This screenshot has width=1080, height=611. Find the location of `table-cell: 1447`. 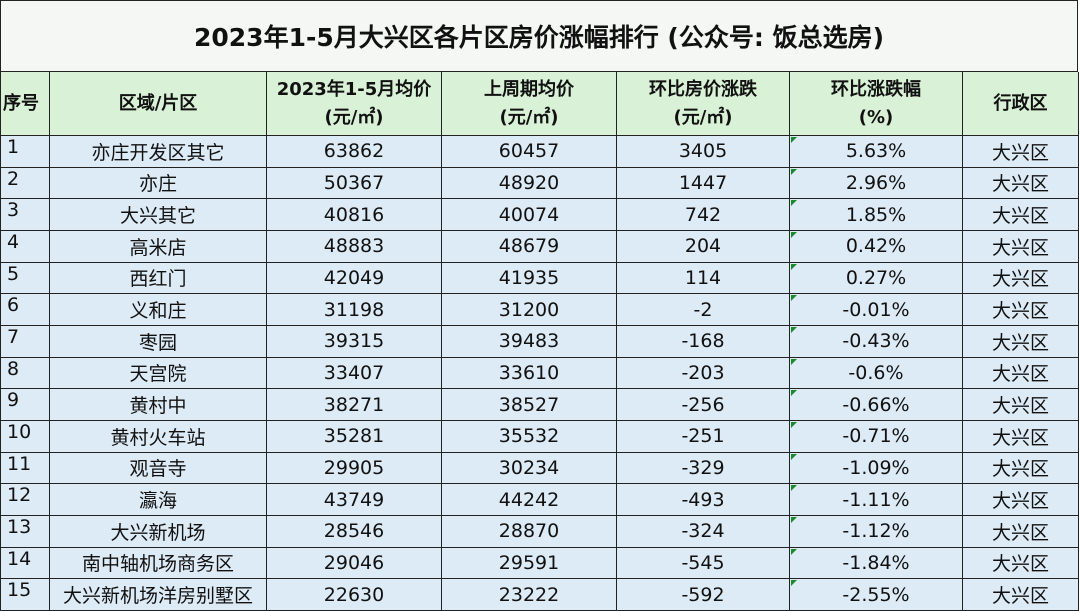

table-cell: 1447 is located at coordinates (703, 183).